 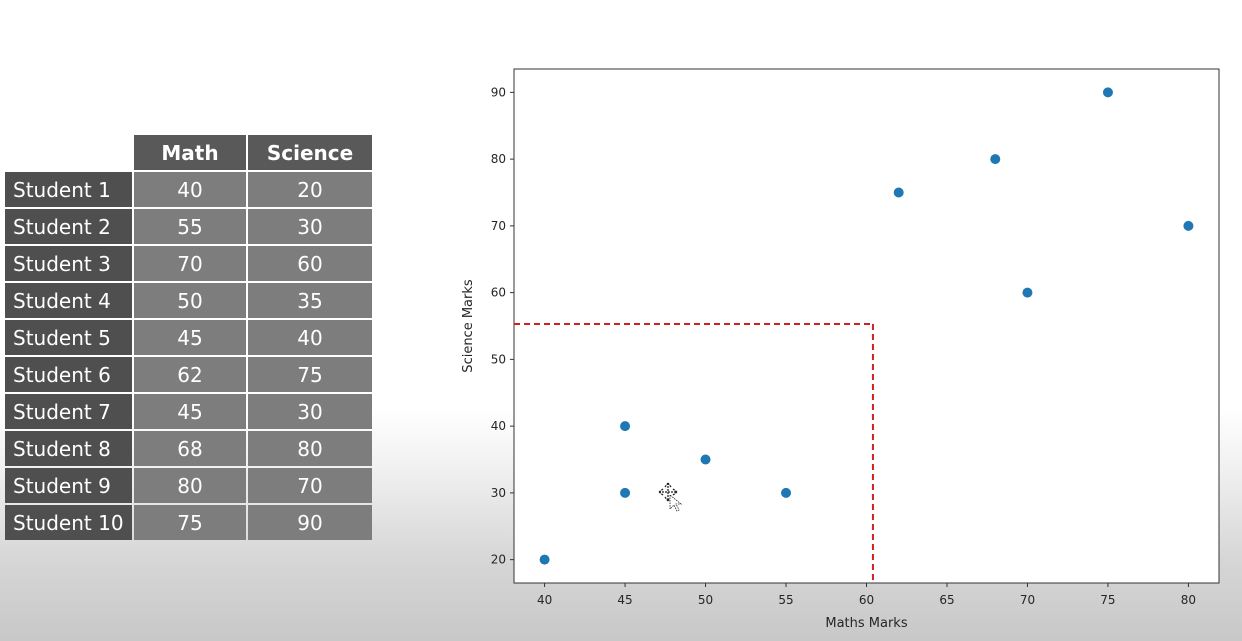 What do you see at coordinates (1188, 600) in the screenshot?
I see `x-tick-label: 80` at bounding box center [1188, 600].